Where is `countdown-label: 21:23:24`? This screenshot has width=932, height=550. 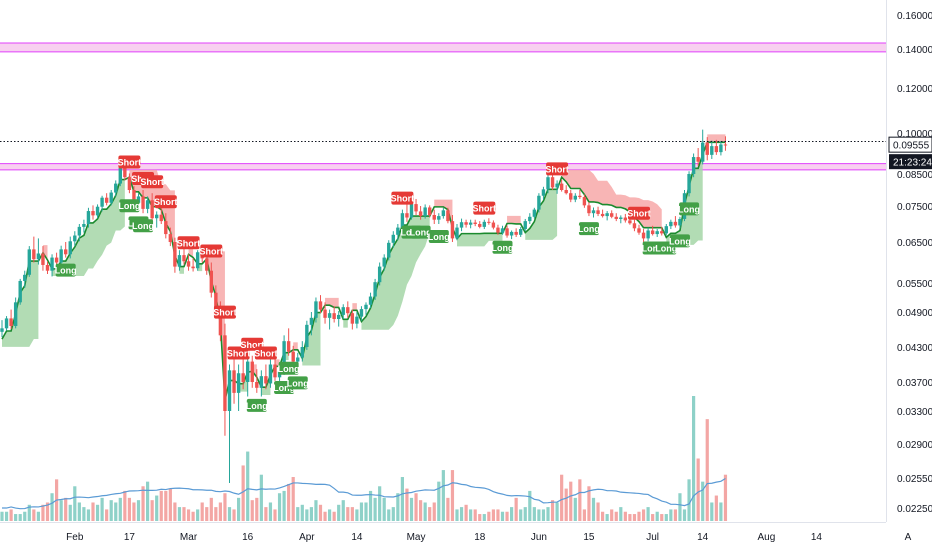 countdown-label: 21:23:24 is located at coordinates (912, 163).